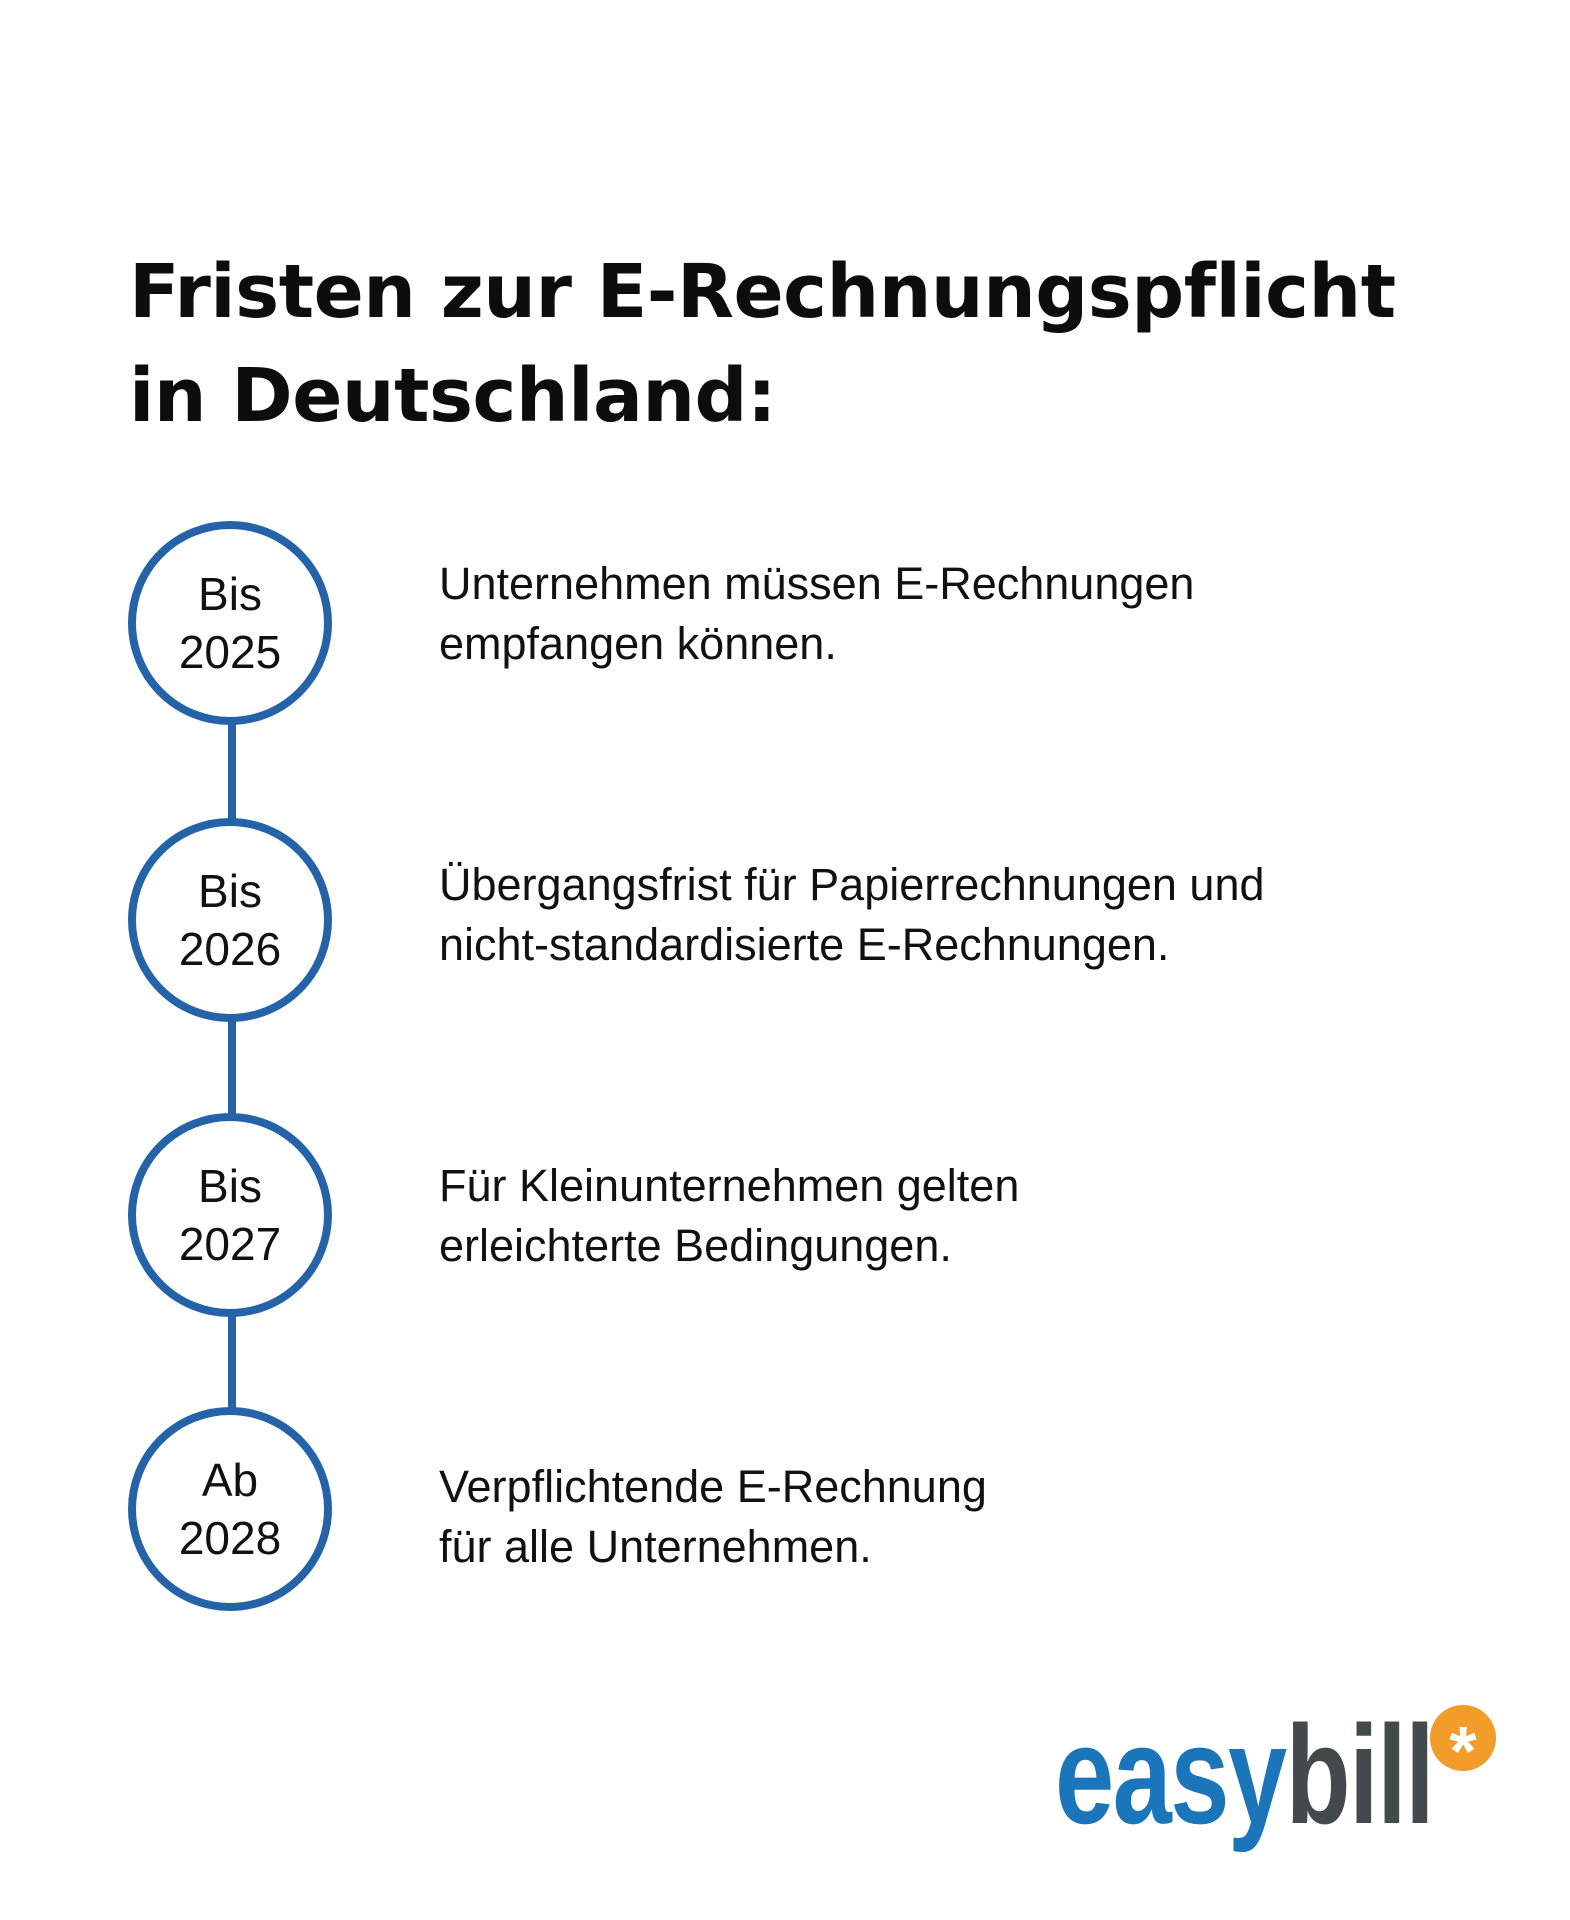 The height and width of the screenshot is (1920, 1570). What do you see at coordinates (230, 623) in the screenshot?
I see `timeline-marker-2025: Bis 2025` at bounding box center [230, 623].